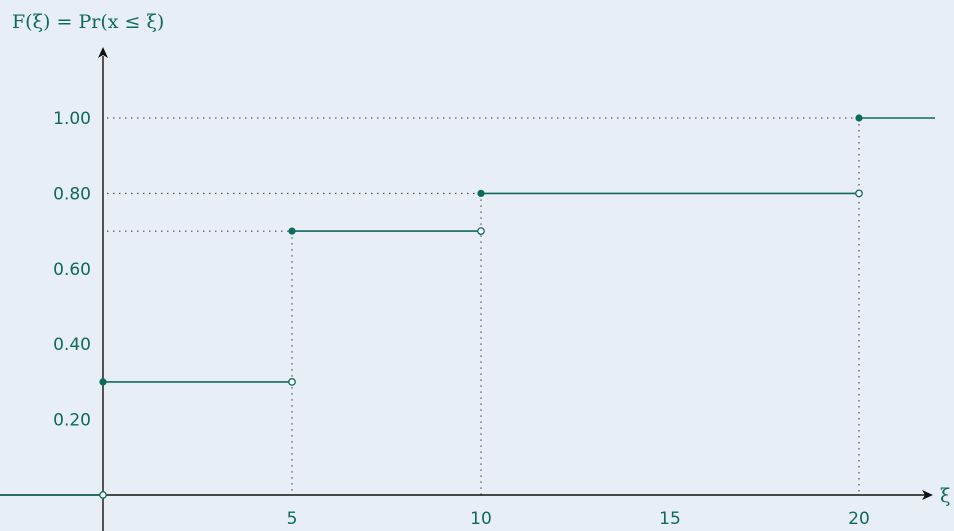 The width and height of the screenshot is (954, 531). What do you see at coordinates (927, 495) in the screenshot?
I see `x-axis-arrowhead` at bounding box center [927, 495].